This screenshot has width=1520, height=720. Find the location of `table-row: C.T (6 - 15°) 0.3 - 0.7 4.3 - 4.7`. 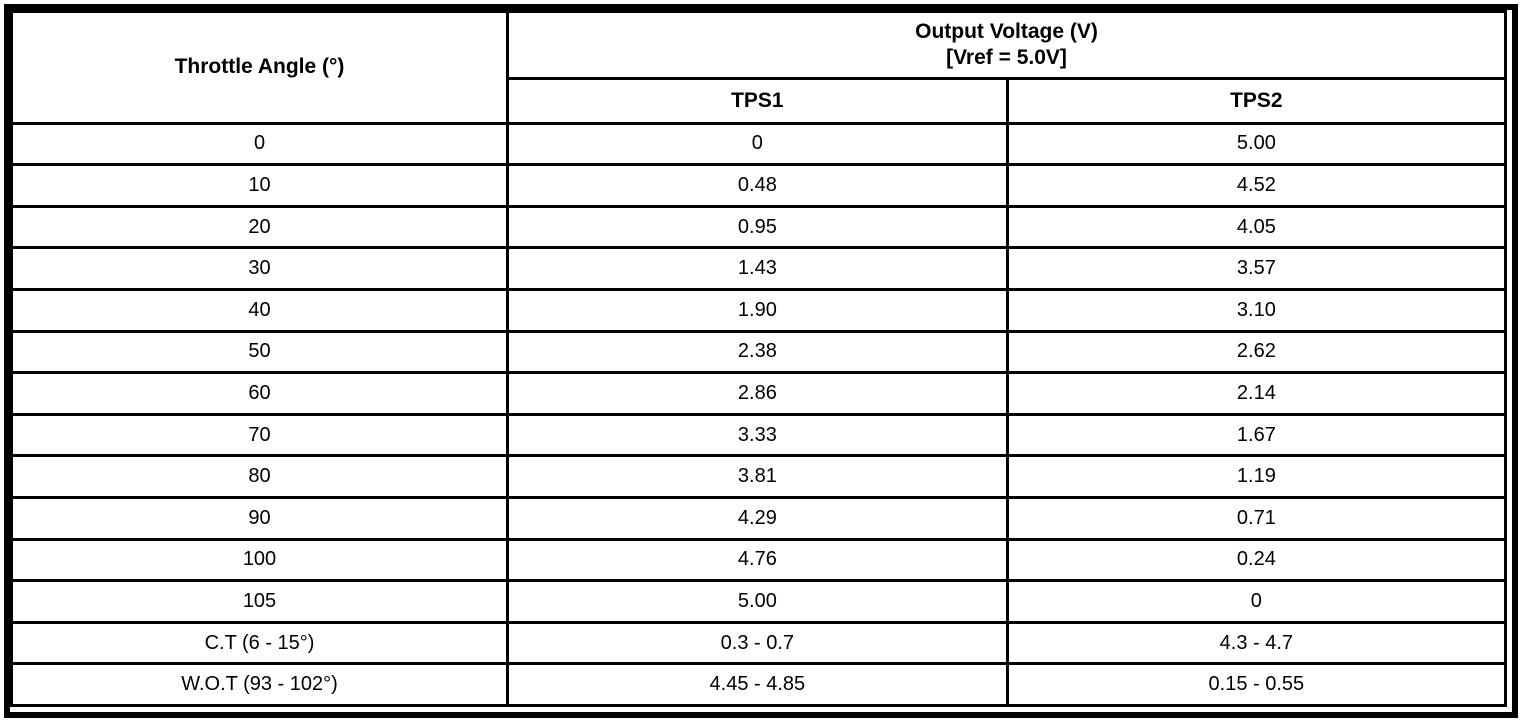

table-row: C.T (6 - 15°) 0.3 - 0.7 4.3 - 4.7 is located at coordinates (759, 643).